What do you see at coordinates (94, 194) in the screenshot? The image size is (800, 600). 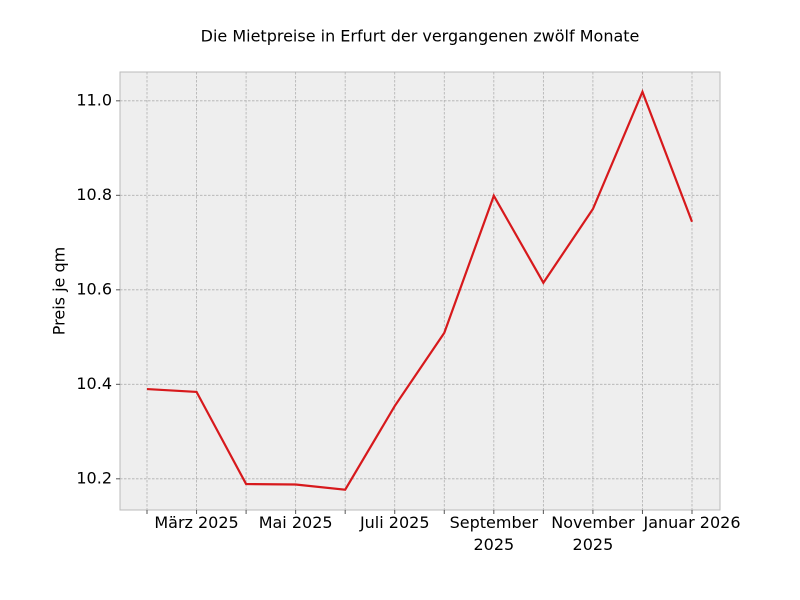 I see `y-tick-label: 10.8` at bounding box center [94, 194].